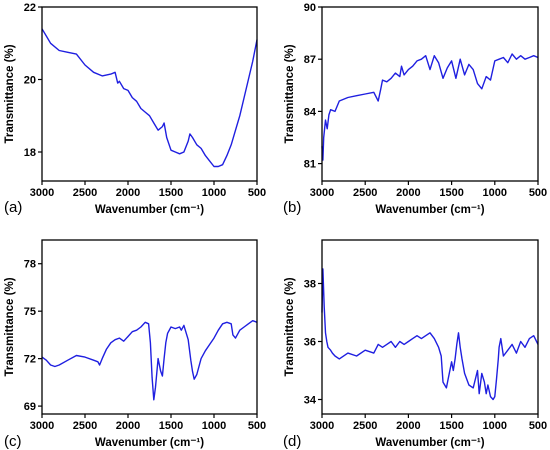 Image resolution: width=550 pixels, height=450 pixels. I want to click on y-tick-label: 22, so click(30, 8).